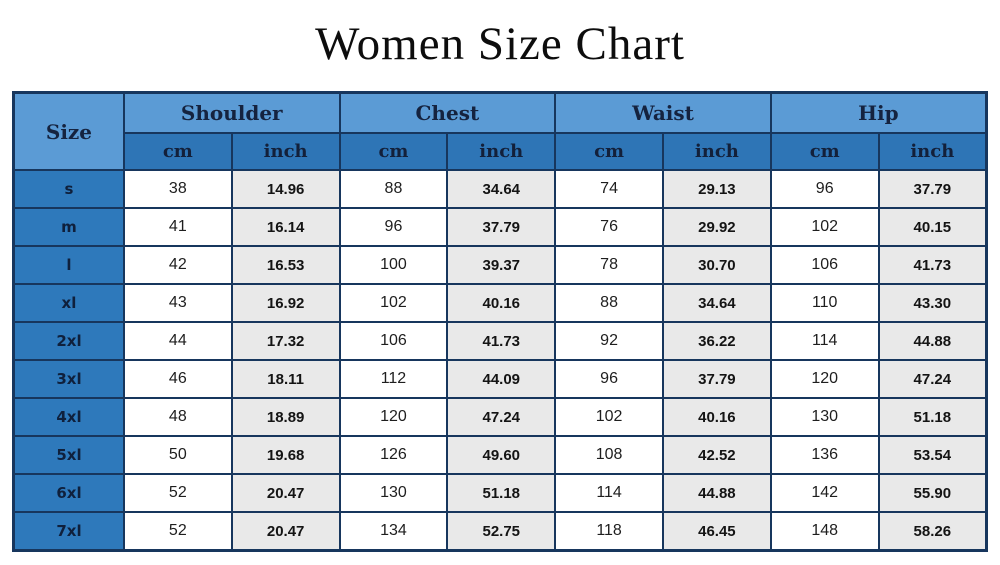 Image resolution: width=1000 pixels, height=565 pixels. I want to click on table-row: 6xl 52 20.47 130 51.18 114 44.88 142 55.90, so click(500, 493).